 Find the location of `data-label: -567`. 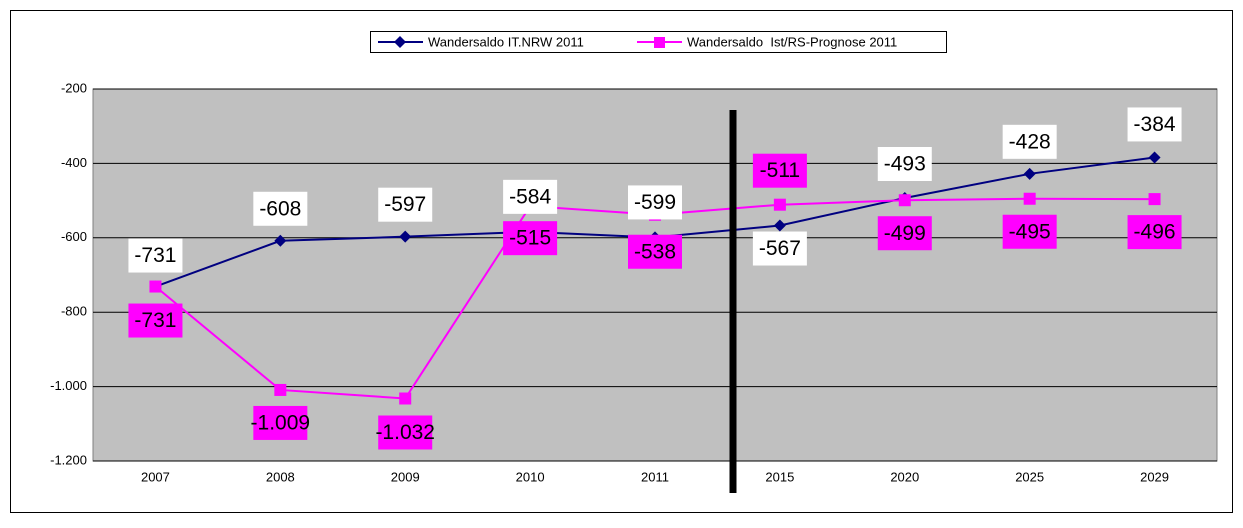

data-label: -567 is located at coordinates (780, 248).